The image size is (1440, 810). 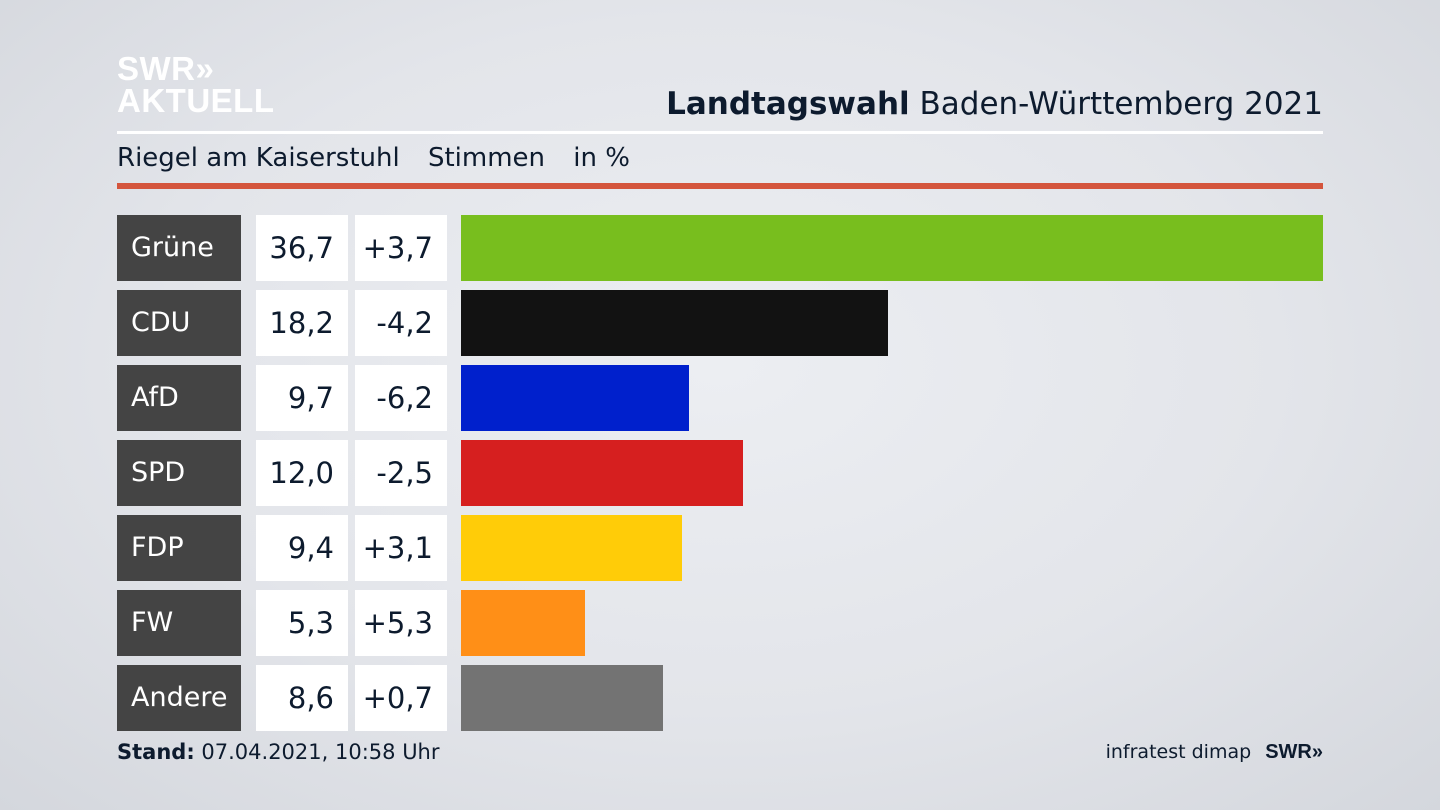 I want to click on value-label: 12,0, so click(x=302, y=473).